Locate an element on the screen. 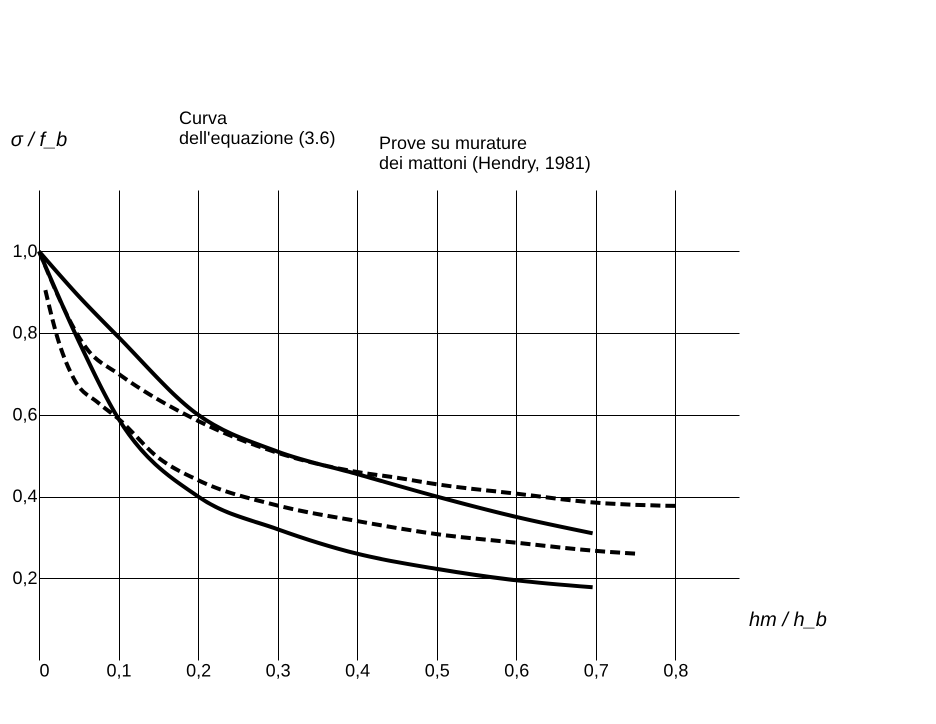 The image size is (936, 724). x-tick-label: 0,7 is located at coordinates (596, 670).